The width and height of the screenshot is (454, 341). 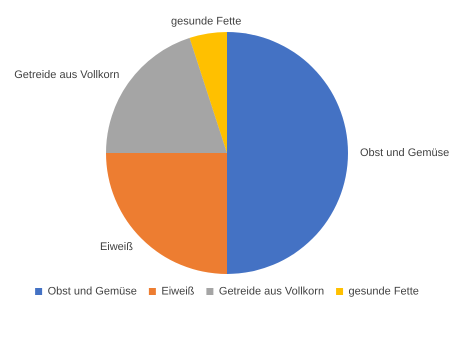 What do you see at coordinates (206, 22) in the screenshot?
I see `slice-label: gesunde Fette` at bounding box center [206, 22].